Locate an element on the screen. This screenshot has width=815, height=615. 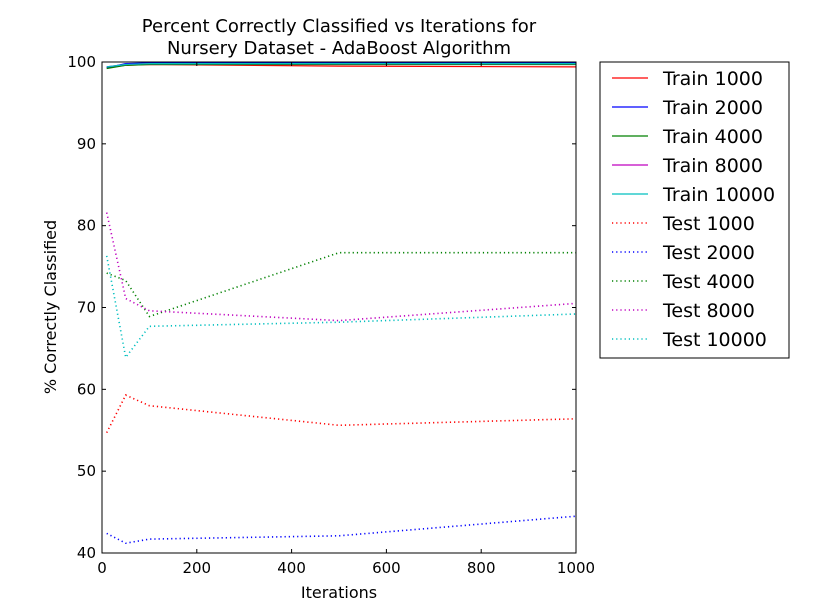
x-tick-label-0: 0 is located at coordinates (102, 568).